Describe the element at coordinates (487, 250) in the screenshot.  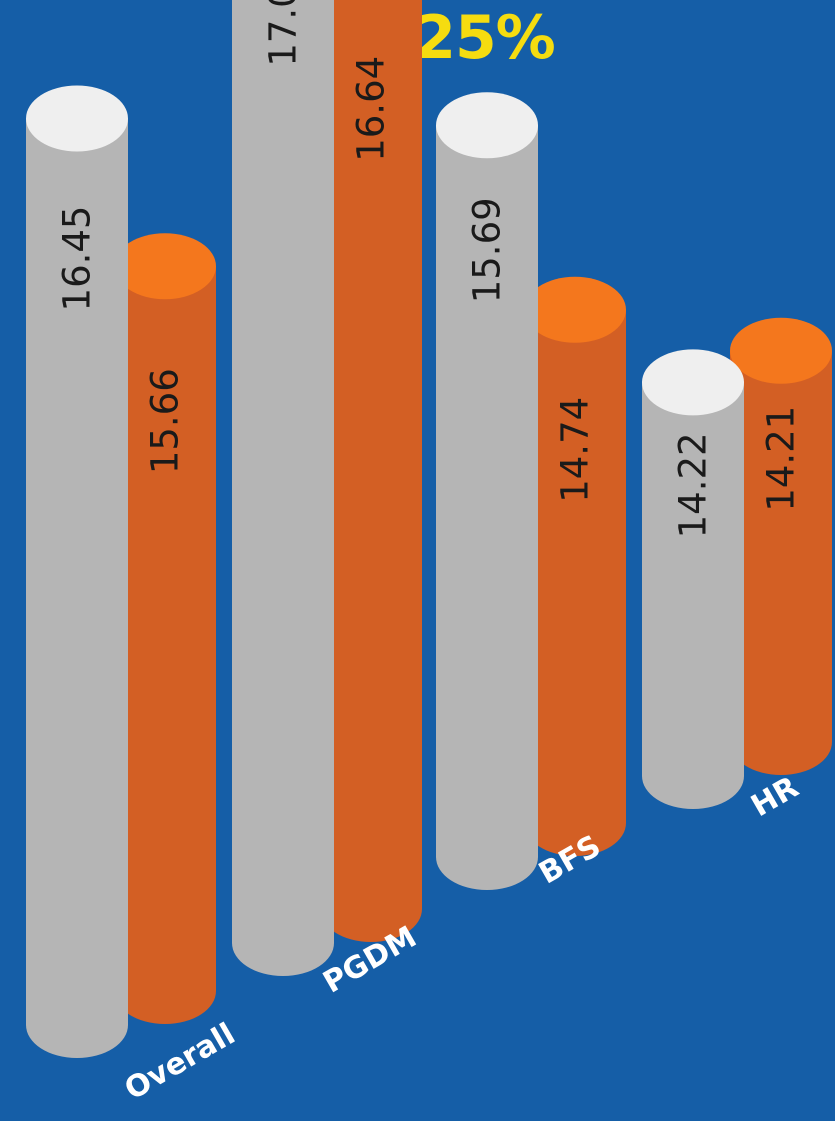
I see `value-label: 15.69` at that location.